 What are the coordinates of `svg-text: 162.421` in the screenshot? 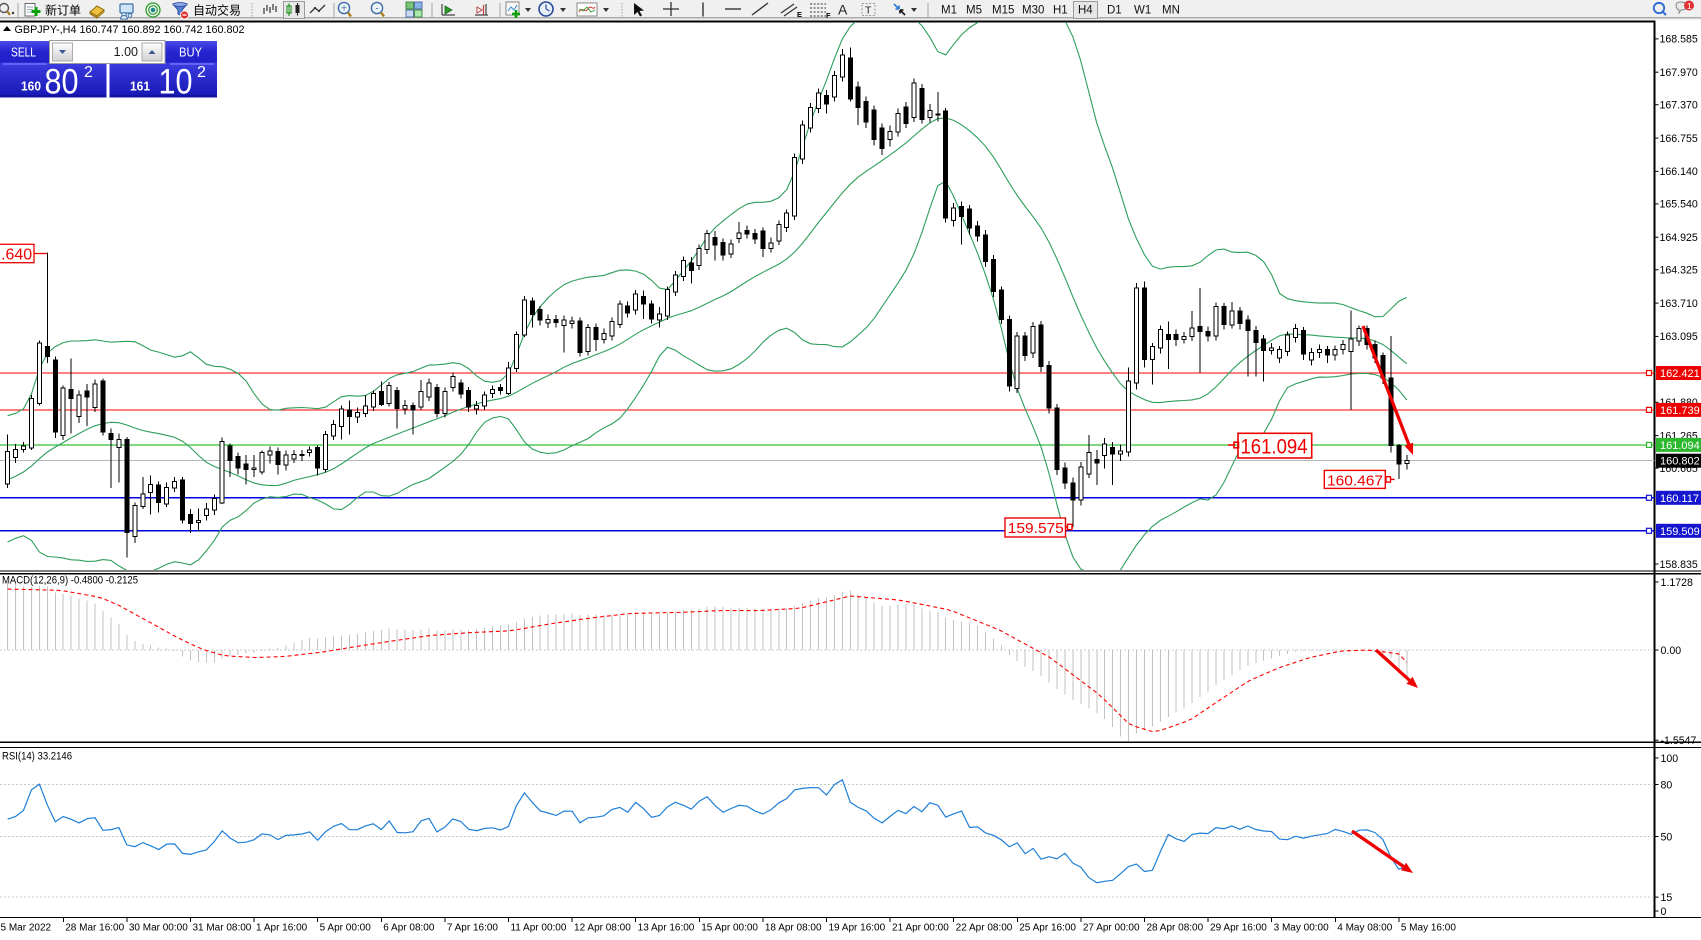 It's located at (1680, 374).